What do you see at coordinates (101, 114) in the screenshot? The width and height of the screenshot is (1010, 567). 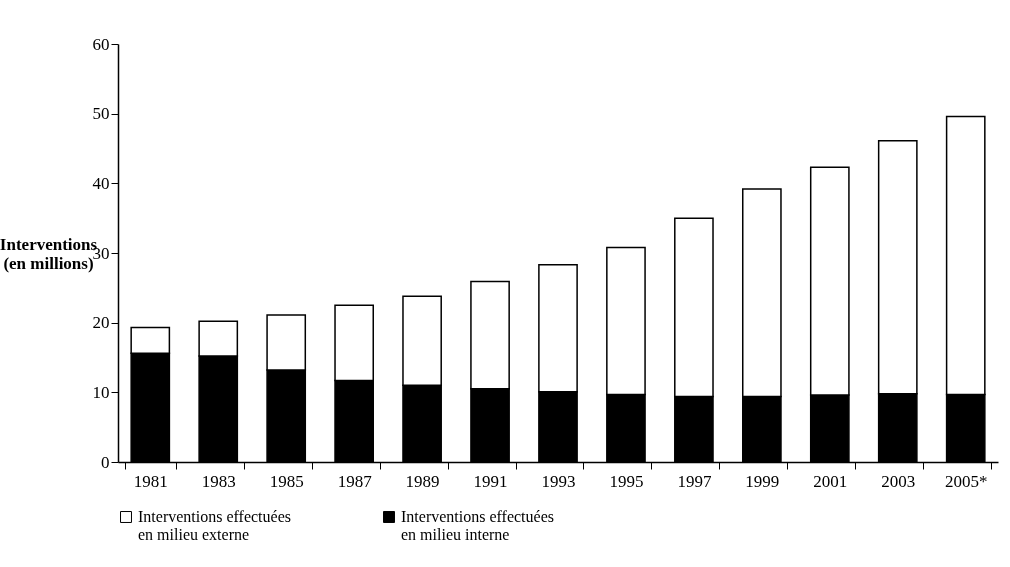 I see `y-tick-label: 50` at bounding box center [101, 114].